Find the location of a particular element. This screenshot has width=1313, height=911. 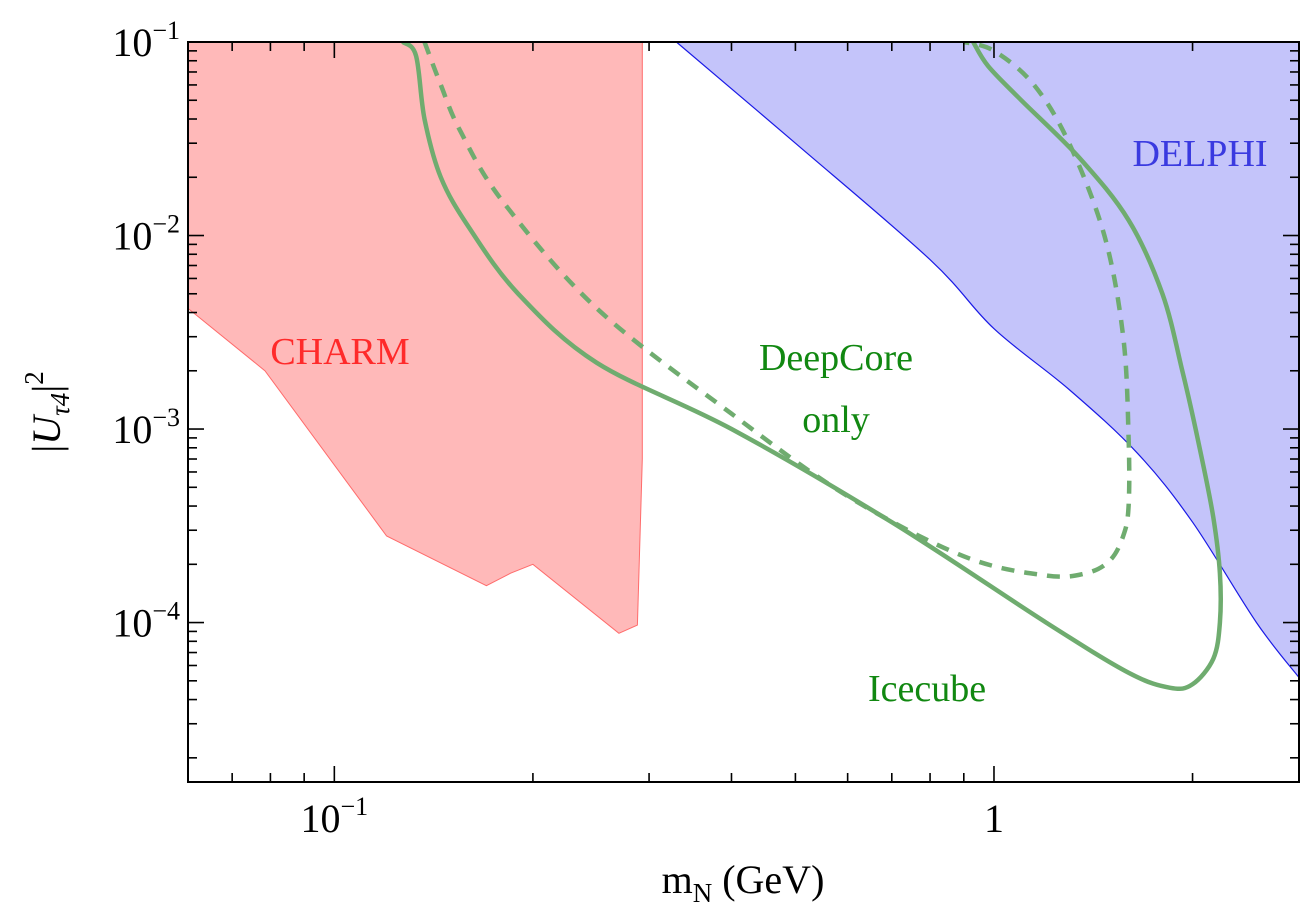

label-charm: CHARM is located at coordinates (339, 352).